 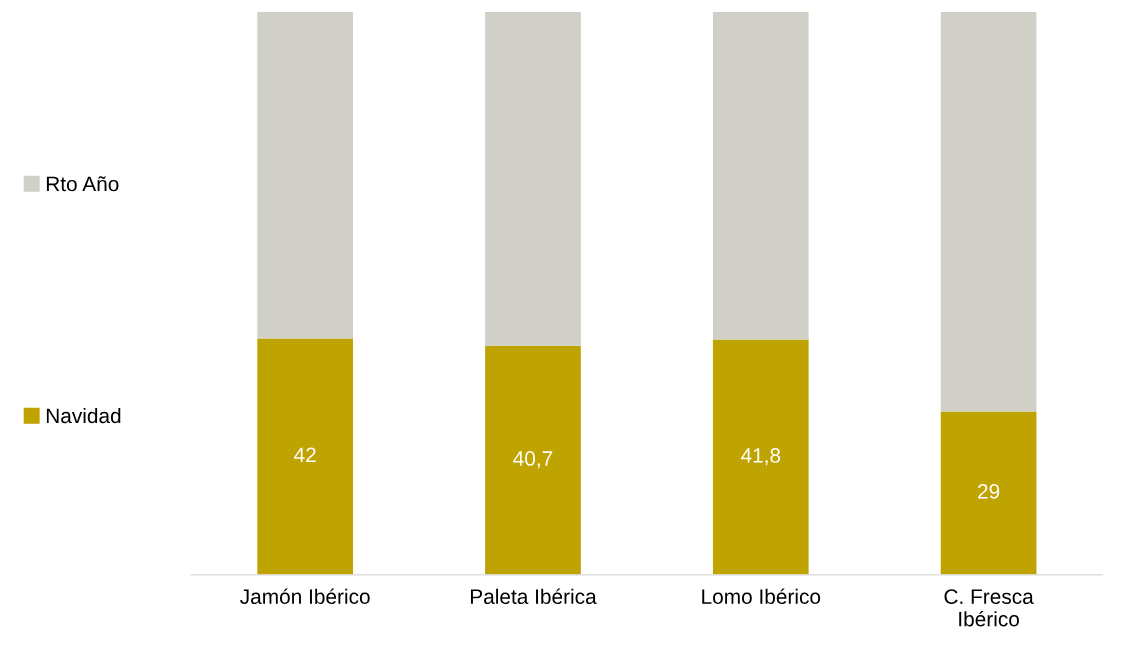 I want to click on data-label: 40,7, so click(x=533, y=460).